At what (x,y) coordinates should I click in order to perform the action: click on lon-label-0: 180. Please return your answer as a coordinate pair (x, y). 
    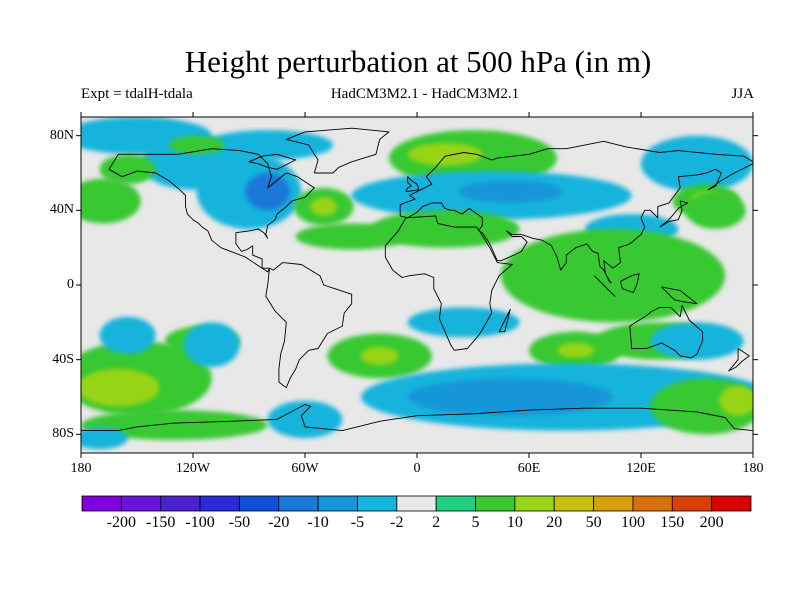
    Looking at the image, I should click on (81, 468).